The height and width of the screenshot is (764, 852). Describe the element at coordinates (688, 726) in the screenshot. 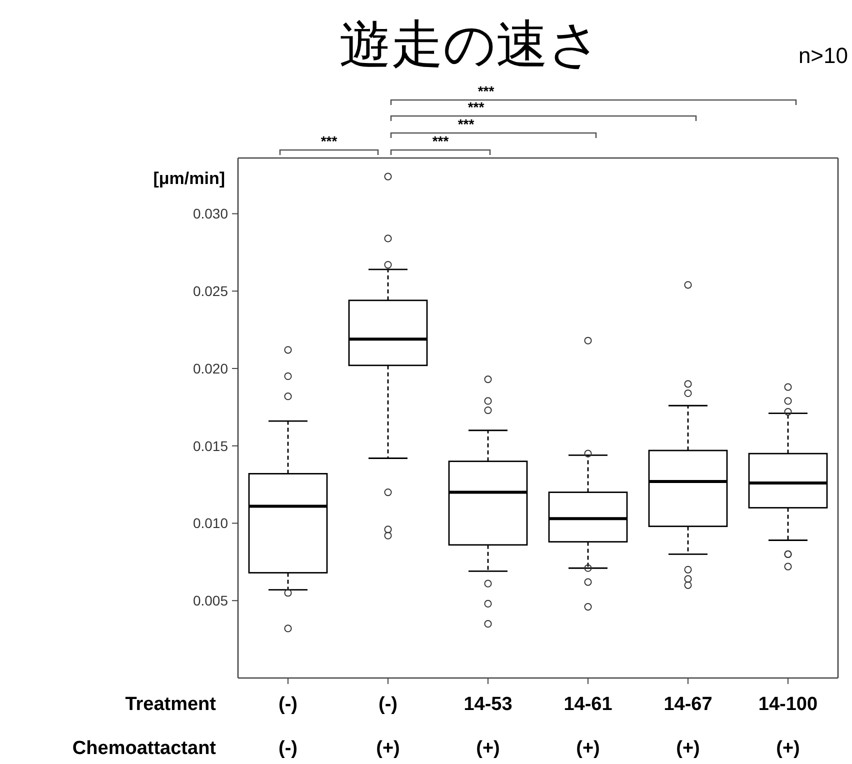

I see `category-label: 14-67 (+)` at that location.